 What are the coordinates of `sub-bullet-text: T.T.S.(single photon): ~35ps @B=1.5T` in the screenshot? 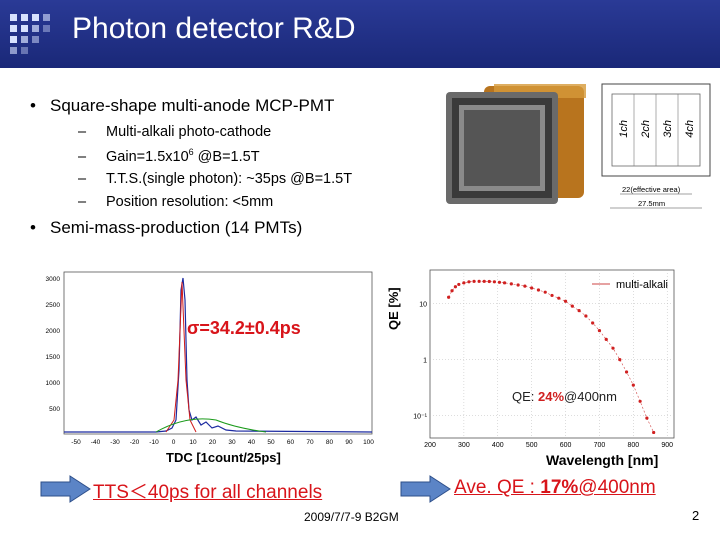 It's located at (229, 179).